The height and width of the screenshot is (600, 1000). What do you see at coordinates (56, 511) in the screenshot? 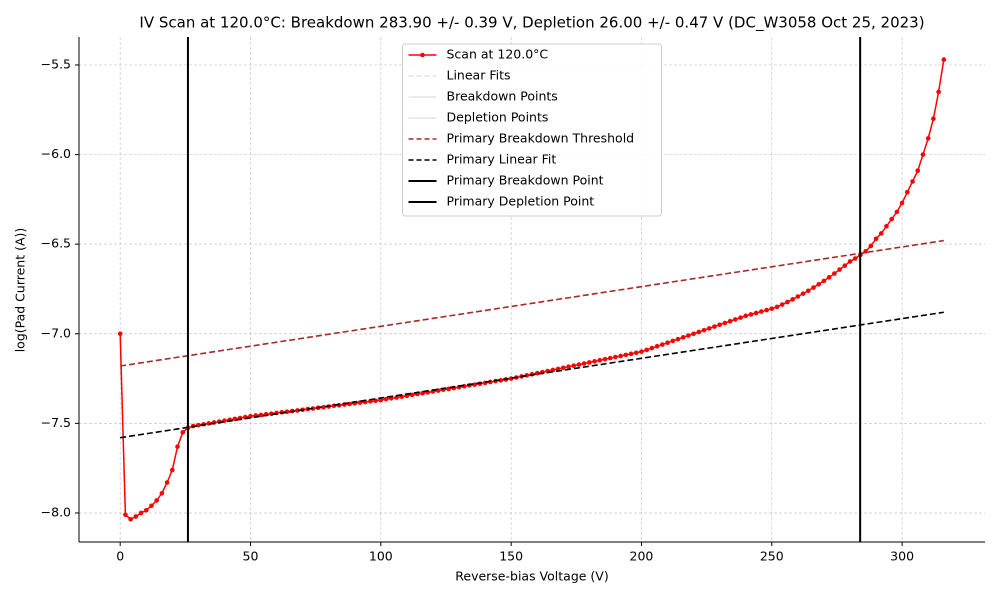
I see `y-tick-label: −8.0` at bounding box center [56, 511].